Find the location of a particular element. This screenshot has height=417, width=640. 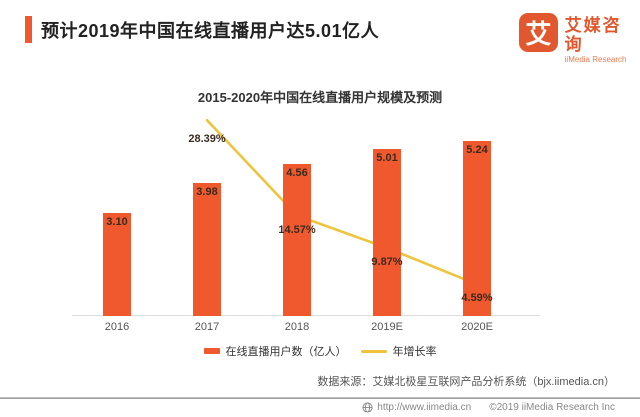

bar-value-label: 3.98 is located at coordinates (207, 192).